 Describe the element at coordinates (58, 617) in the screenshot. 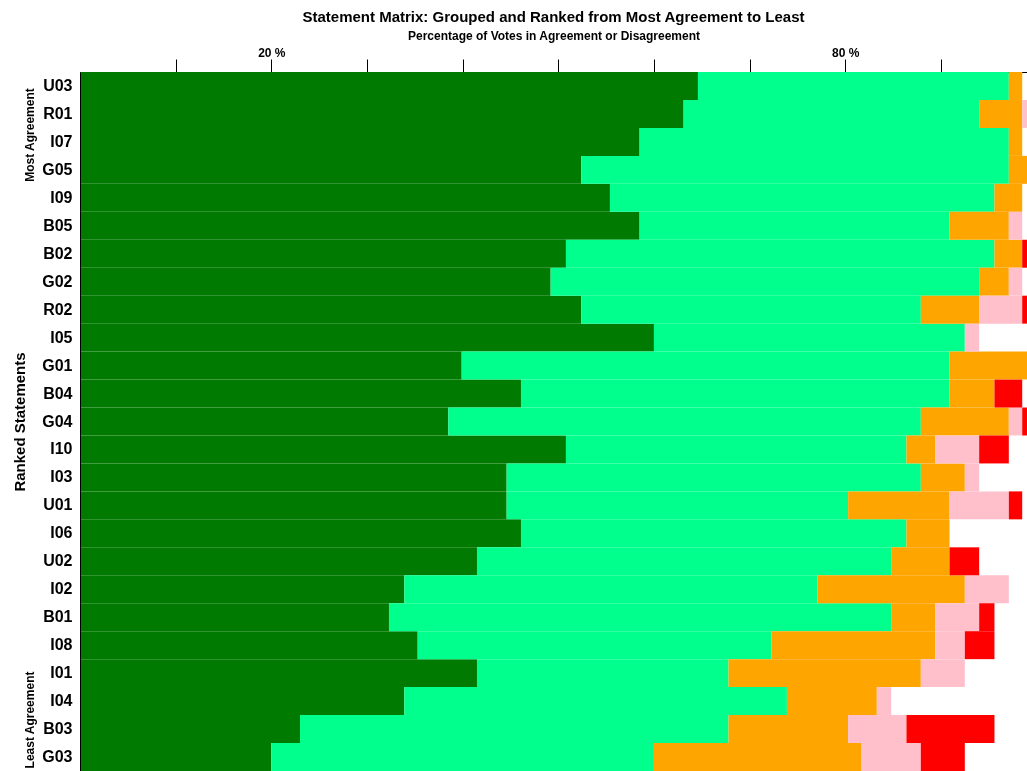

I see `y-tick-label: B01` at that location.